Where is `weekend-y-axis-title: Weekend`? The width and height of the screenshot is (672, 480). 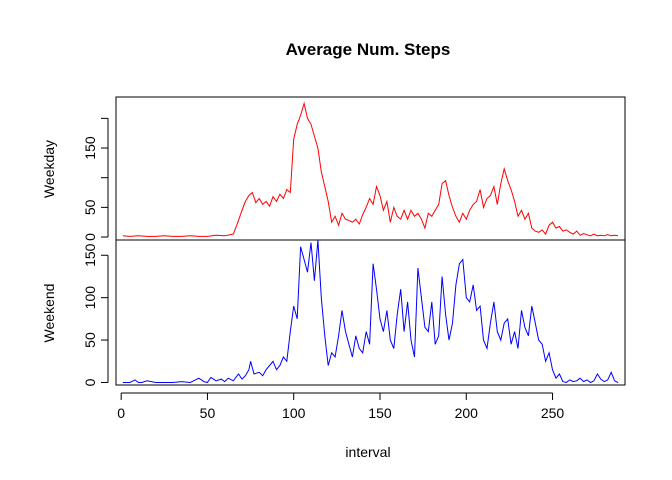 weekend-y-axis-title: Weekend is located at coordinates (49, 313).